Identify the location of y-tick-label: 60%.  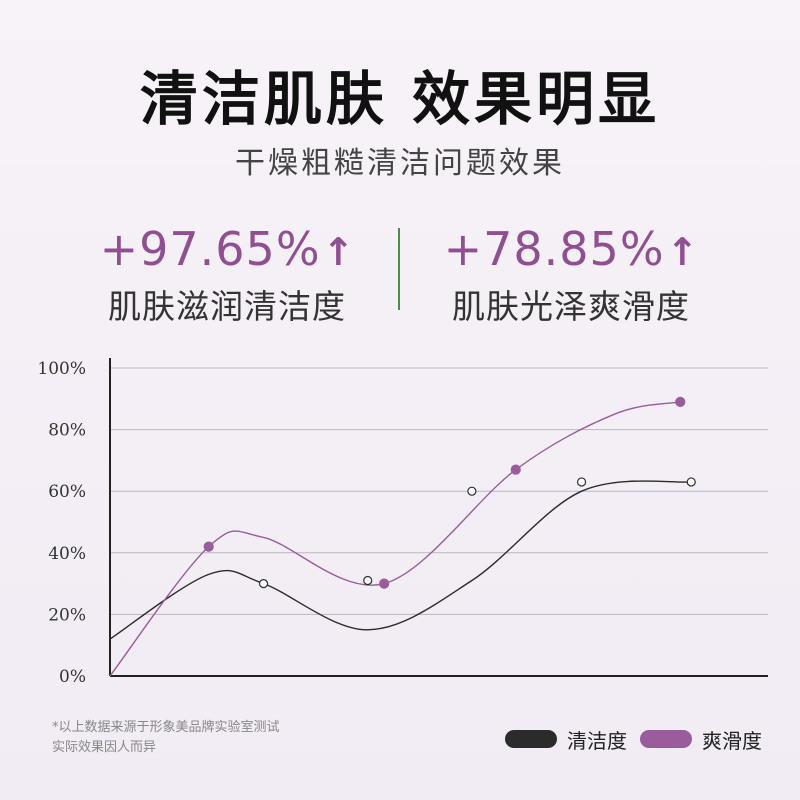
(67, 492).